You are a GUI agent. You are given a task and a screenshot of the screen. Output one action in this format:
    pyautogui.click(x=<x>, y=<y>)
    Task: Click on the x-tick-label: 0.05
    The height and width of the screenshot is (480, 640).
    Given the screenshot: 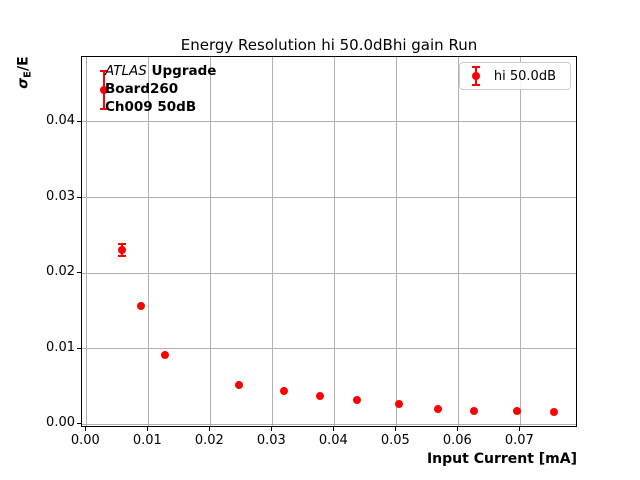 What is the action you would take?
    pyautogui.click(x=395, y=440)
    